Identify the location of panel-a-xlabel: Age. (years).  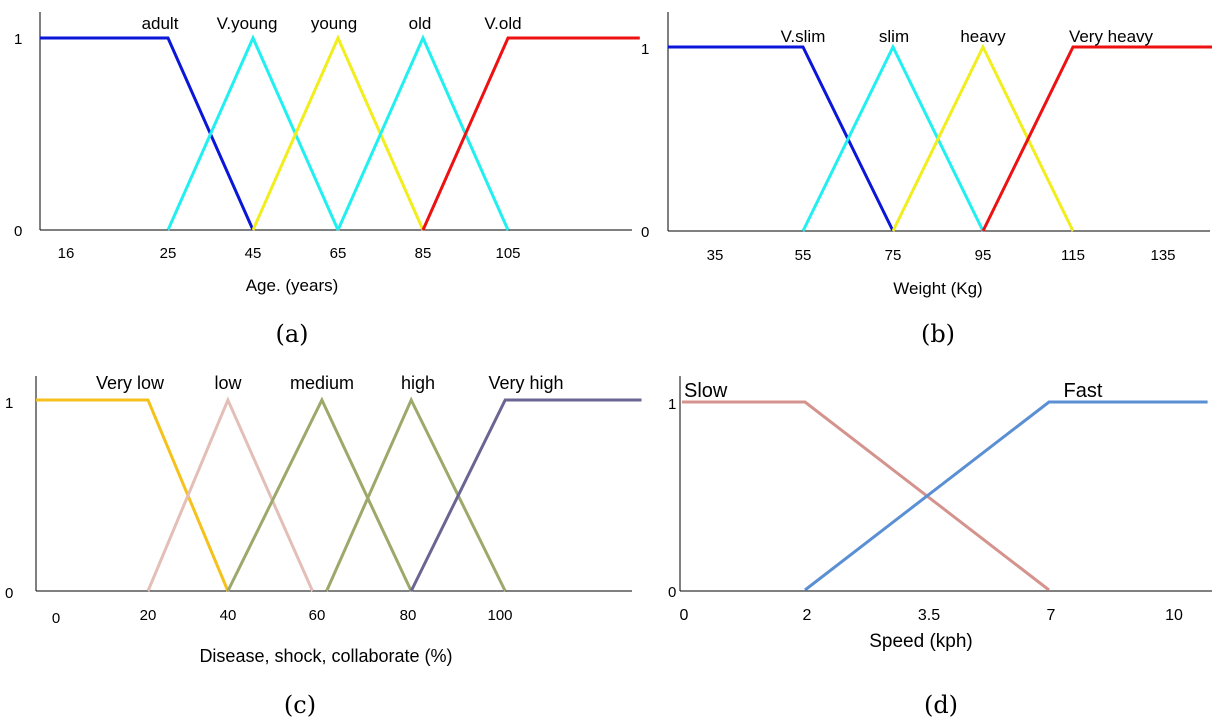
(292, 285).